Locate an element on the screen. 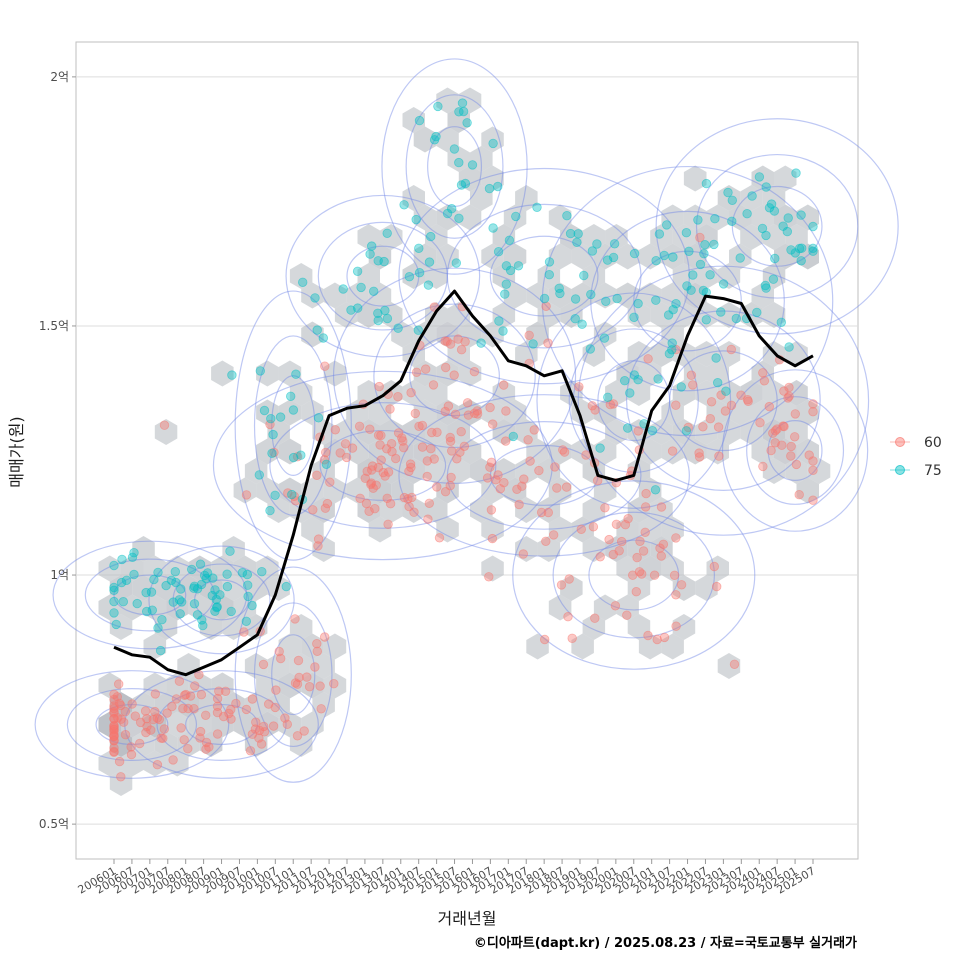 The height and width of the screenshot is (960, 960). y-axis-title: 매매가(원) is located at coordinates (16, 451).